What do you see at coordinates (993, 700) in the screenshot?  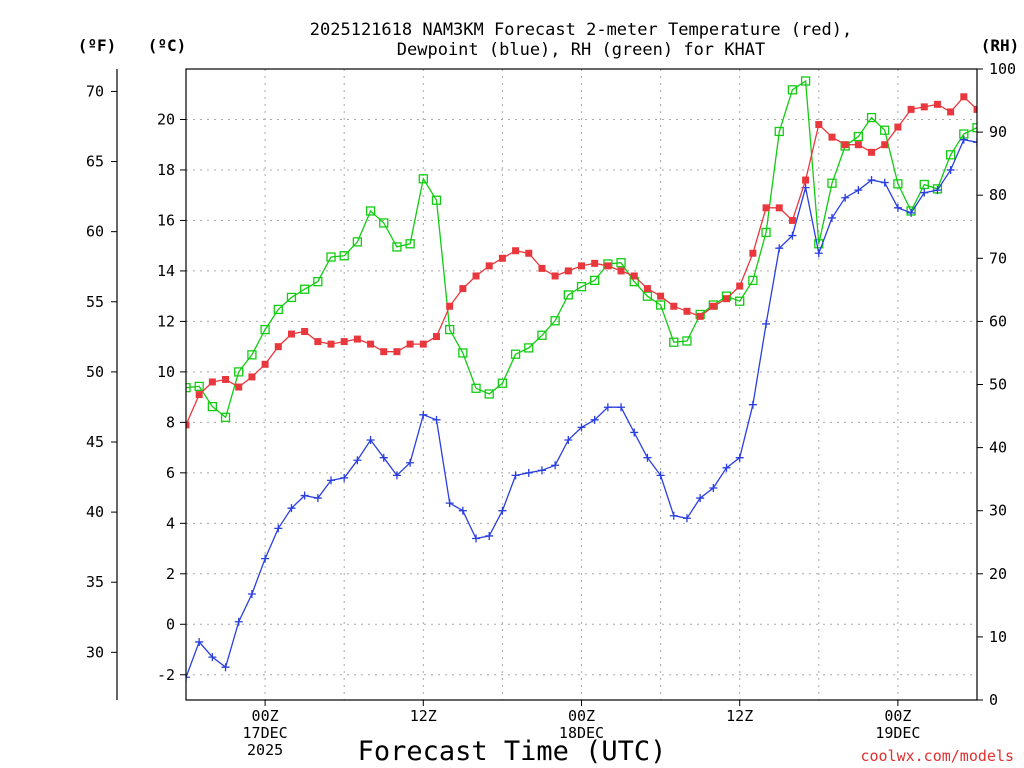 I see `rh-tick-label: 0` at bounding box center [993, 700].